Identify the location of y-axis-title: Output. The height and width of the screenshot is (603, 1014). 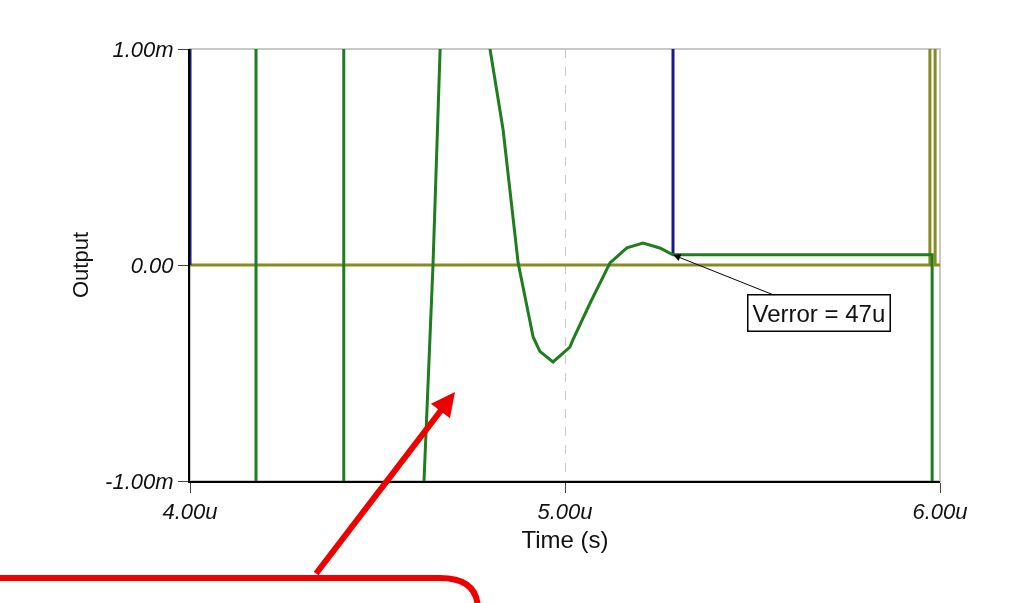
(81, 265).